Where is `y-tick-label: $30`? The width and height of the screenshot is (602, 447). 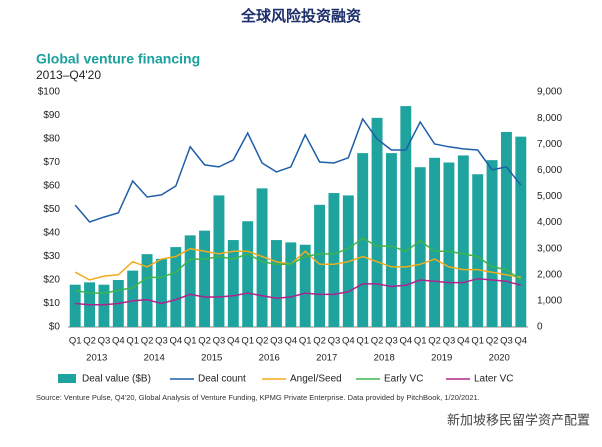
y-tick-label: $30 is located at coordinates (51, 256).